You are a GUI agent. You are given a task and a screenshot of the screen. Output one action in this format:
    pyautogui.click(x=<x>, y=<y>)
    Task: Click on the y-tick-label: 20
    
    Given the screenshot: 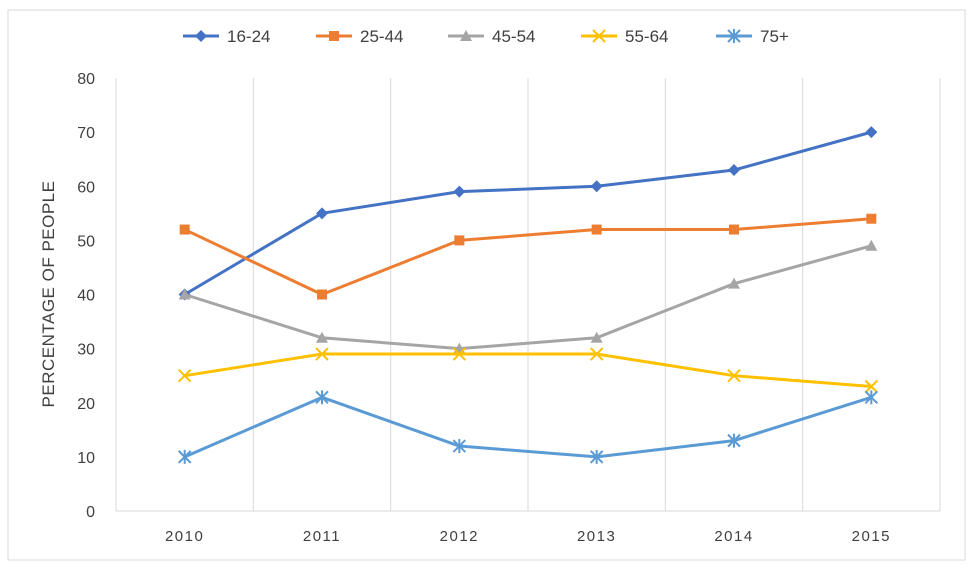 What is the action you would take?
    pyautogui.click(x=86, y=404)
    